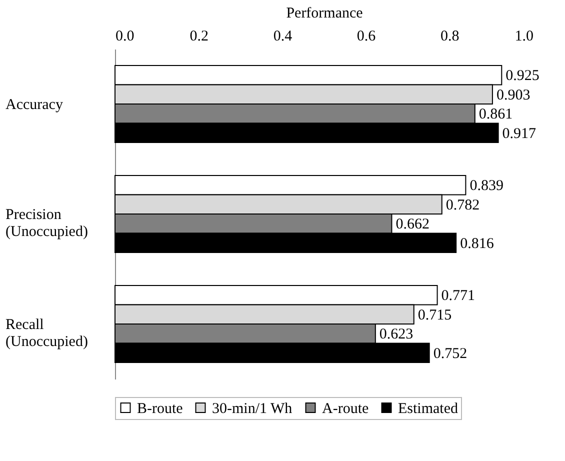 The width and height of the screenshot is (565, 461). I want to click on legend-label: Estimated, so click(428, 408).